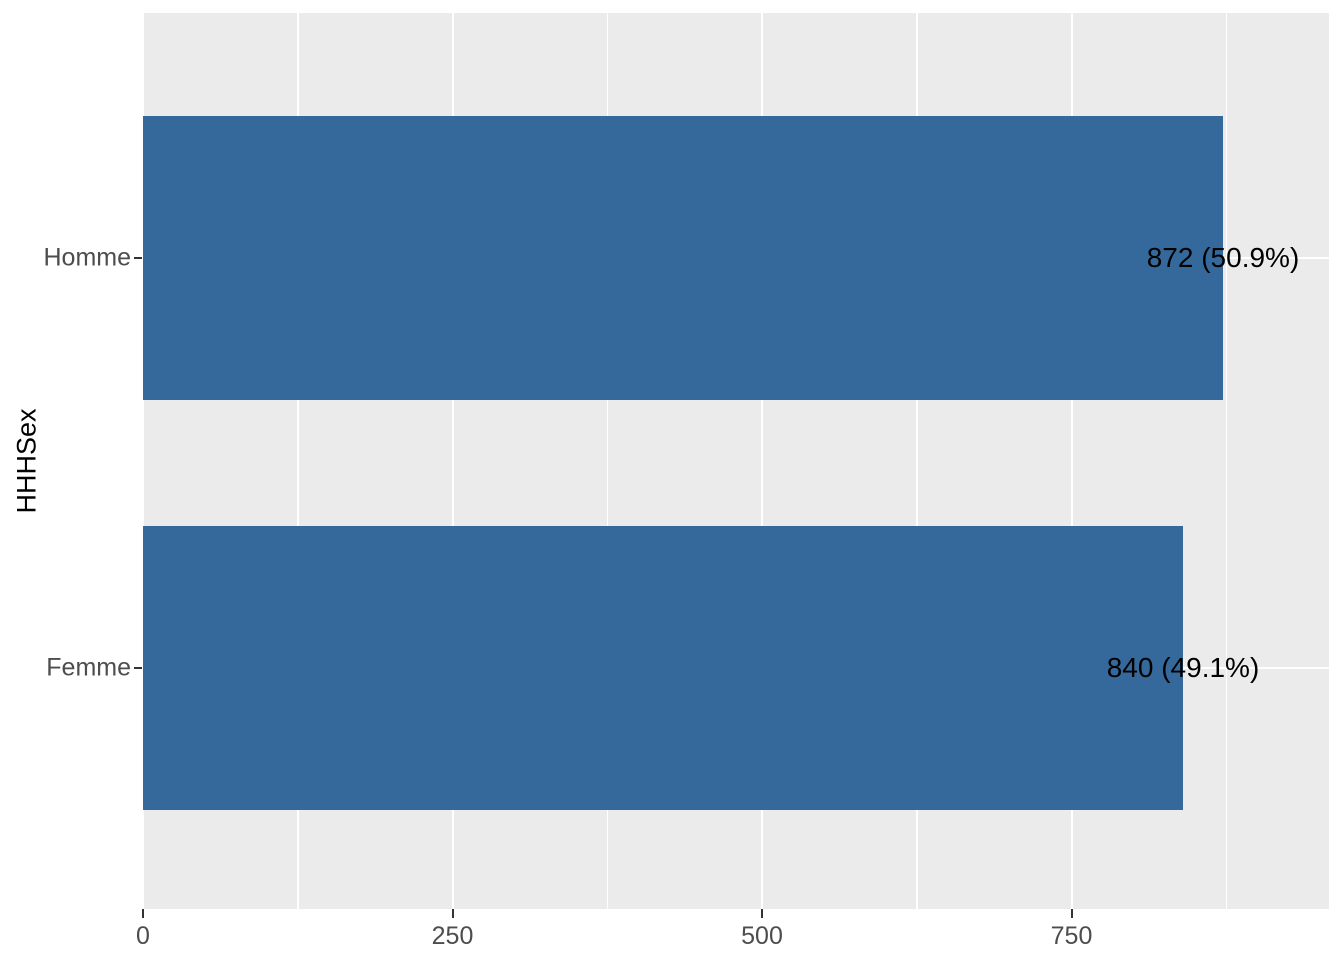  What do you see at coordinates (87, 257) in the screenshot?
I see `y-axis-label-homme: Homme` at bounding box center [87, 257].